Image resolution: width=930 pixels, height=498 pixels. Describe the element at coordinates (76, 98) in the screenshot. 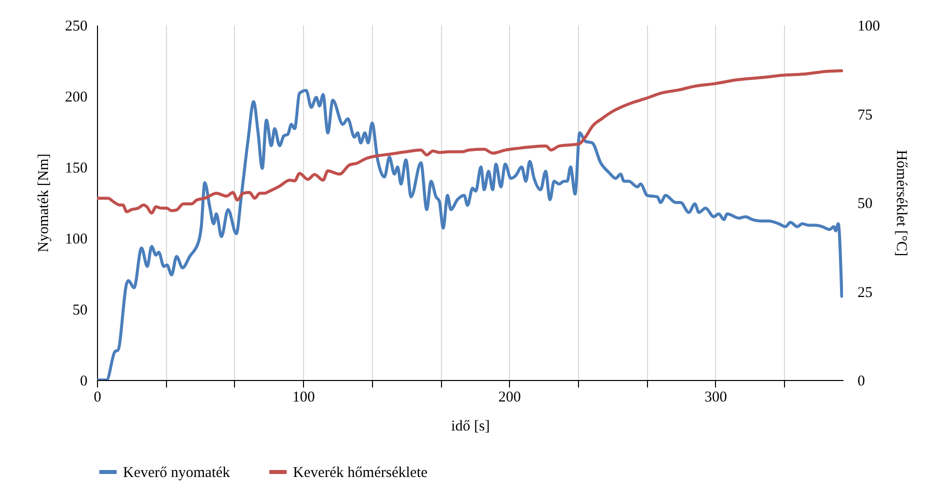

I see `y-tick-label: 200` at that location.